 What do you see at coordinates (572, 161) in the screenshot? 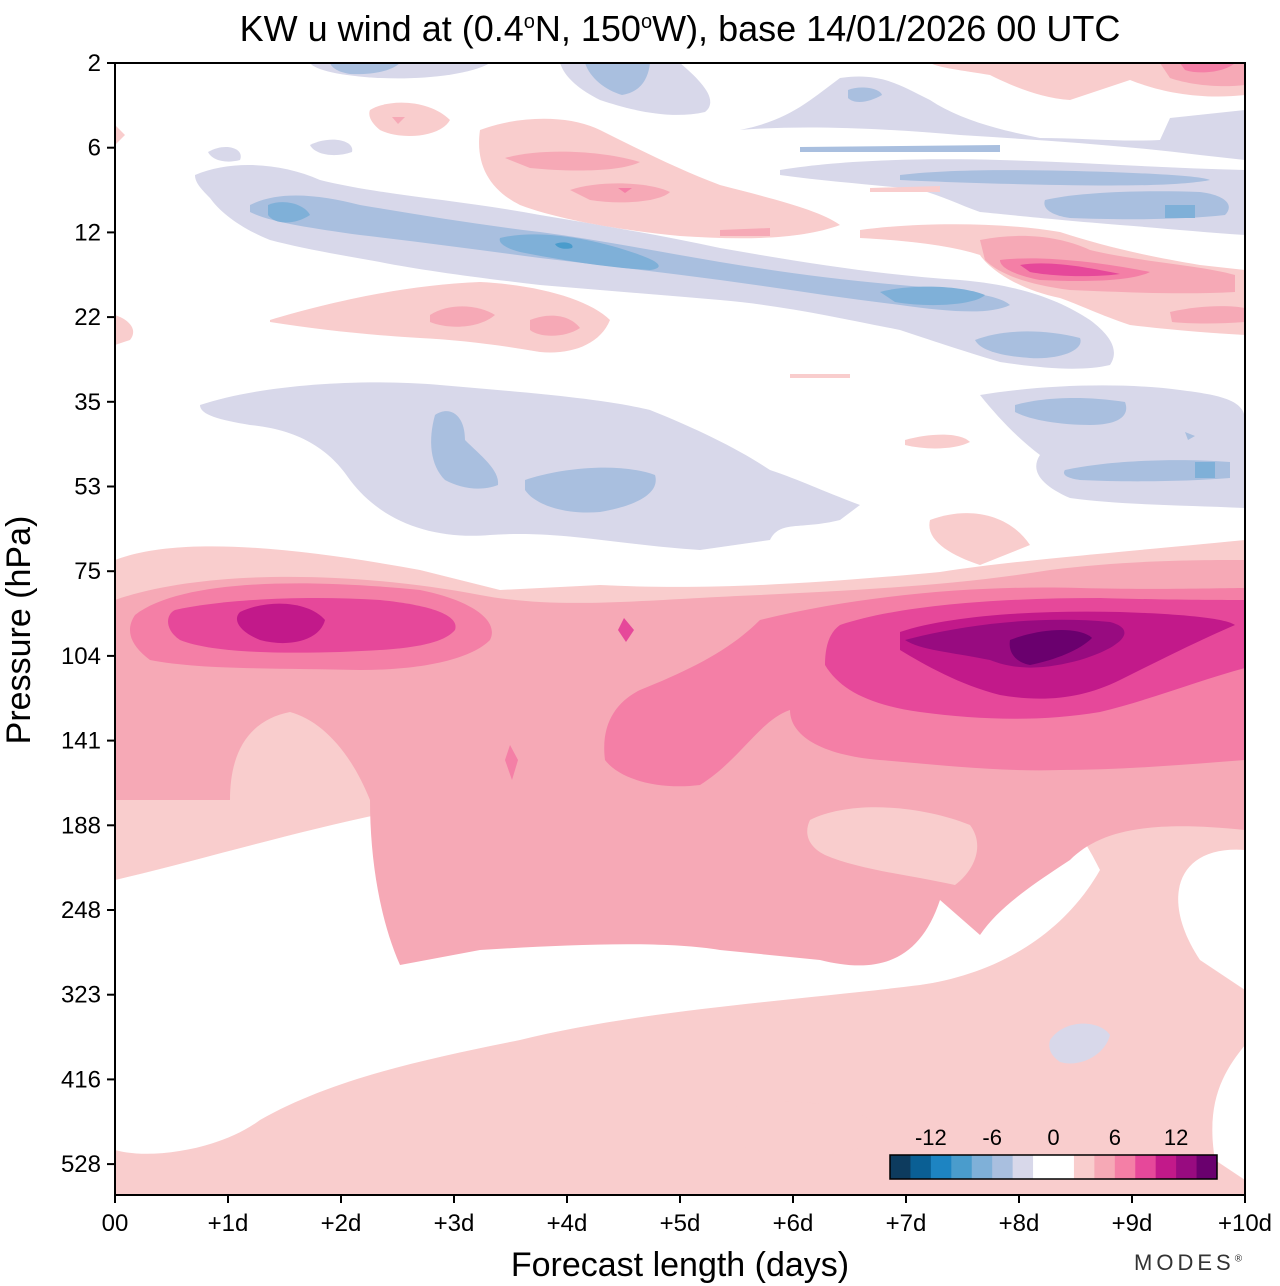
I see `contour-westerly-4-upper-a` at bounding box center [572, 161].